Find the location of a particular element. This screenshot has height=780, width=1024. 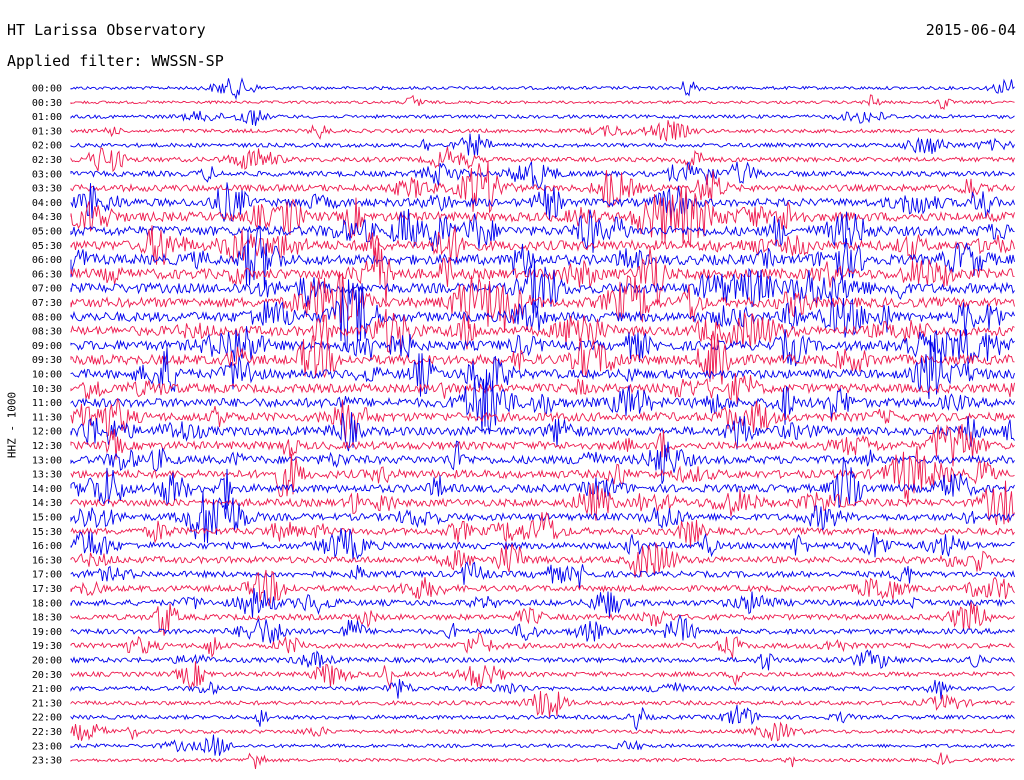

trace-time-label: 09:00 is located at coordinates (47, 346).